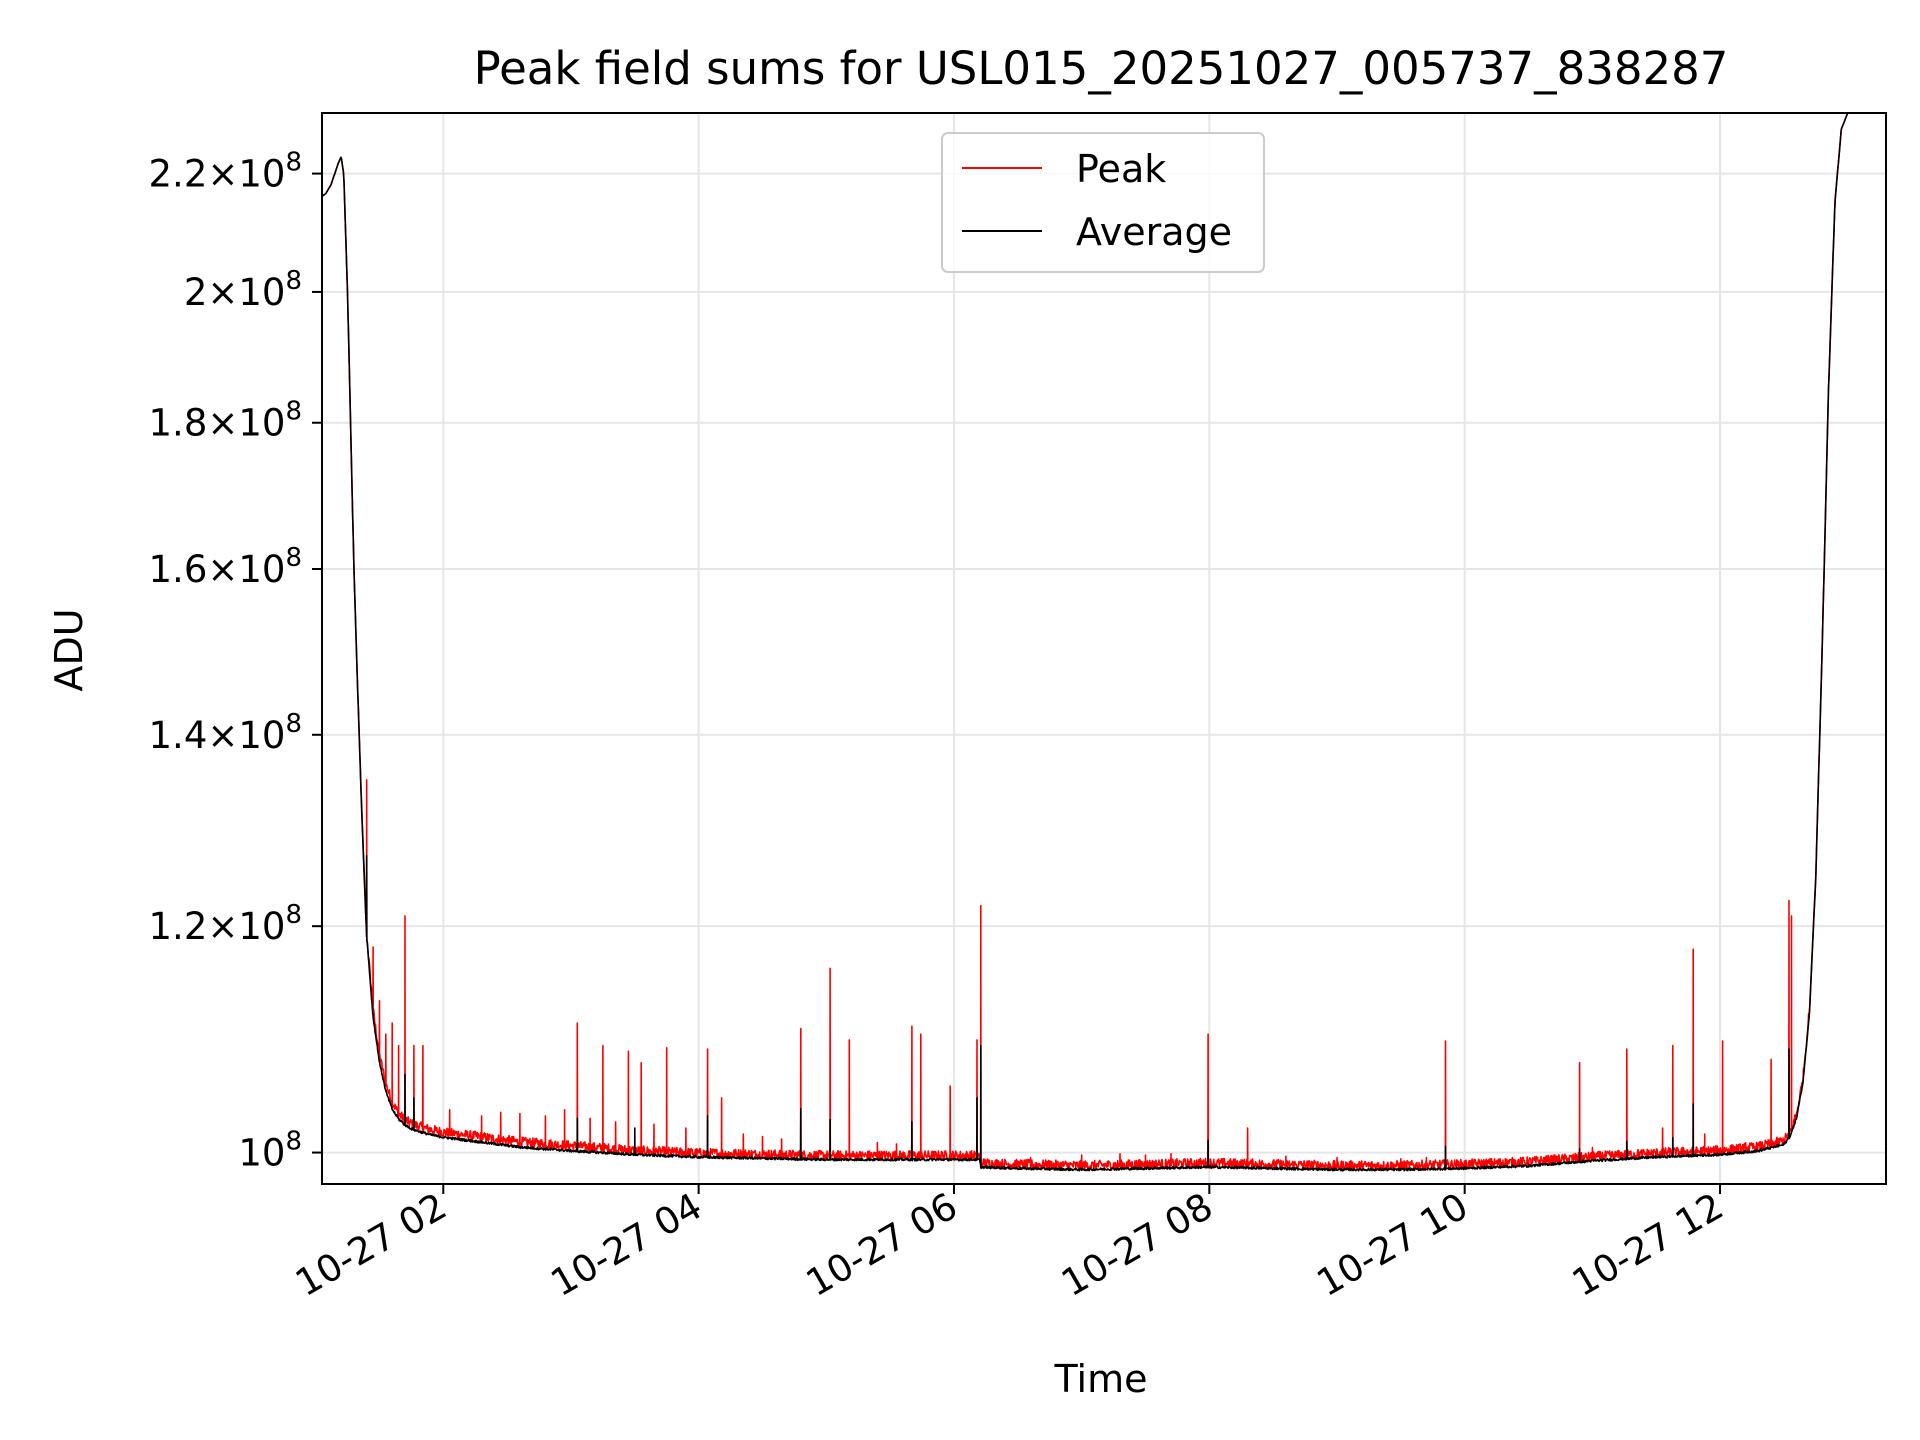 Image resolution: width=1920 pixels, height=1440 pixels. I want to click on y-tick-label: 1.6×108, so click(225, 567).